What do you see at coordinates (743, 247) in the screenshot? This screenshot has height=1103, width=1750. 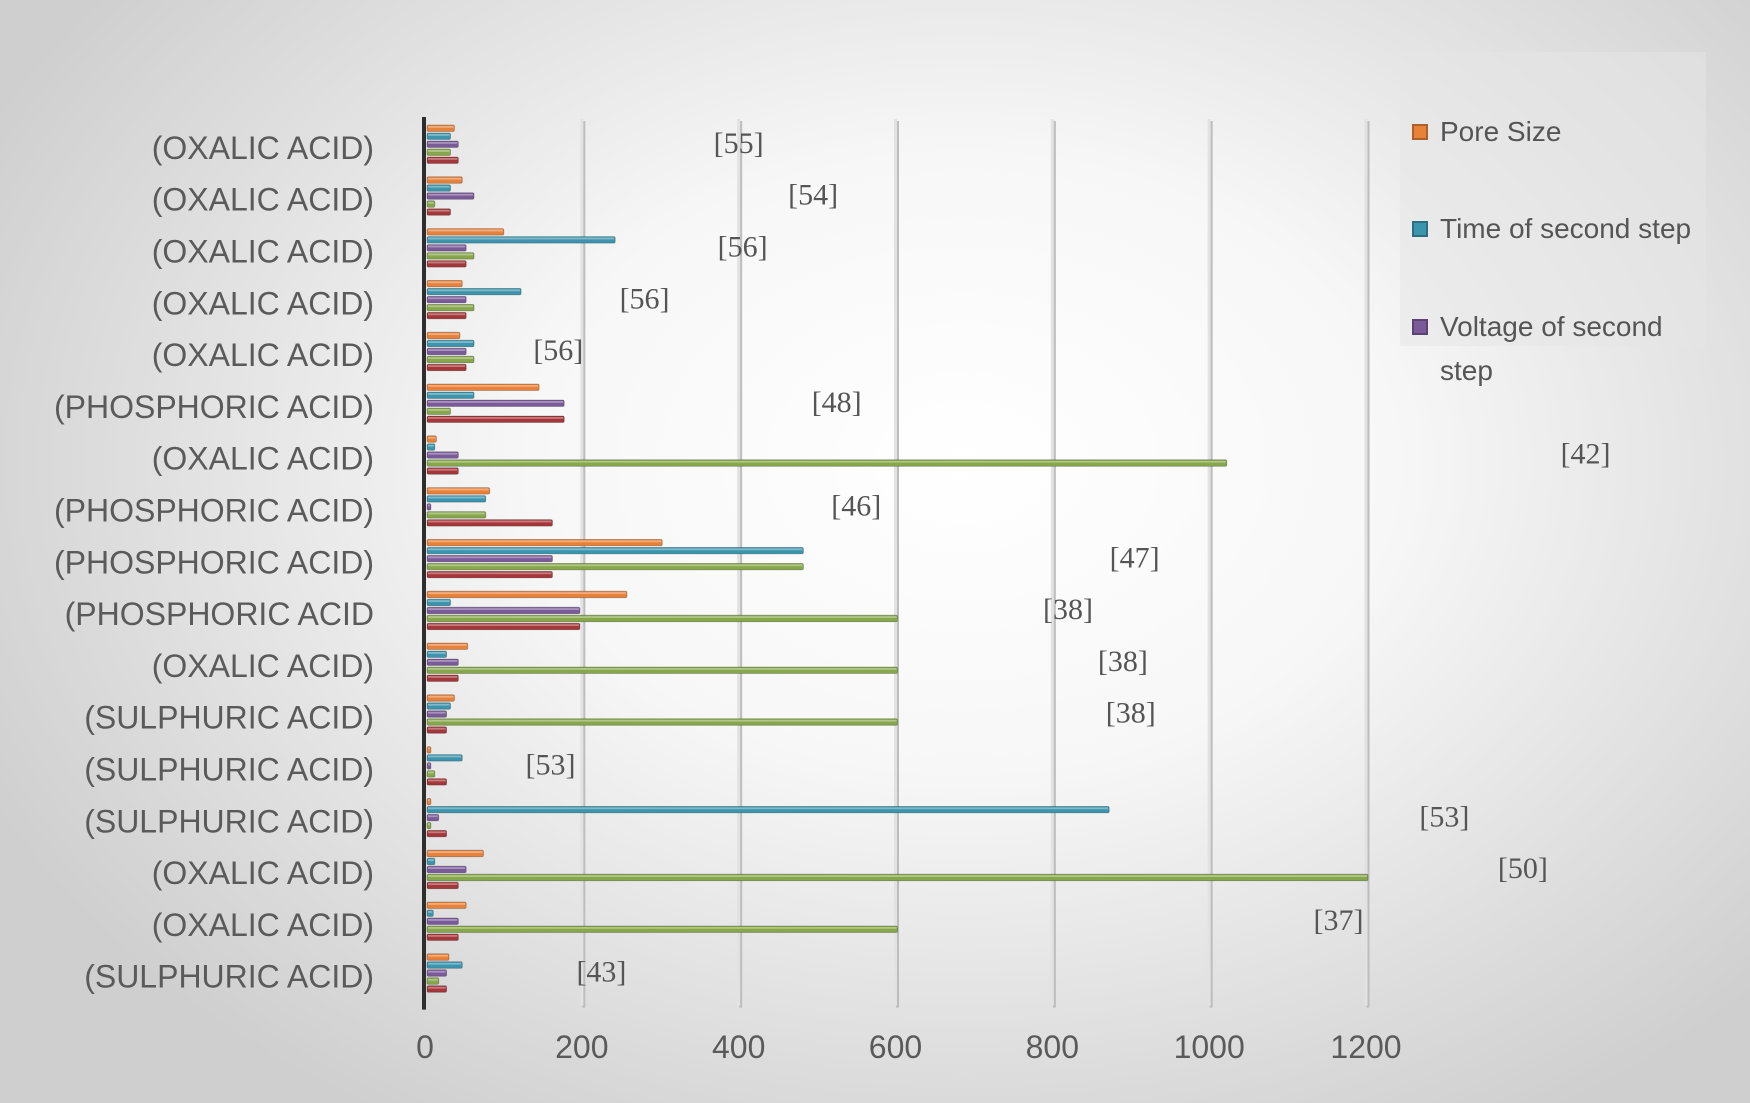 I see `reference-label-2: [56]` at bounding box center [743, 247].